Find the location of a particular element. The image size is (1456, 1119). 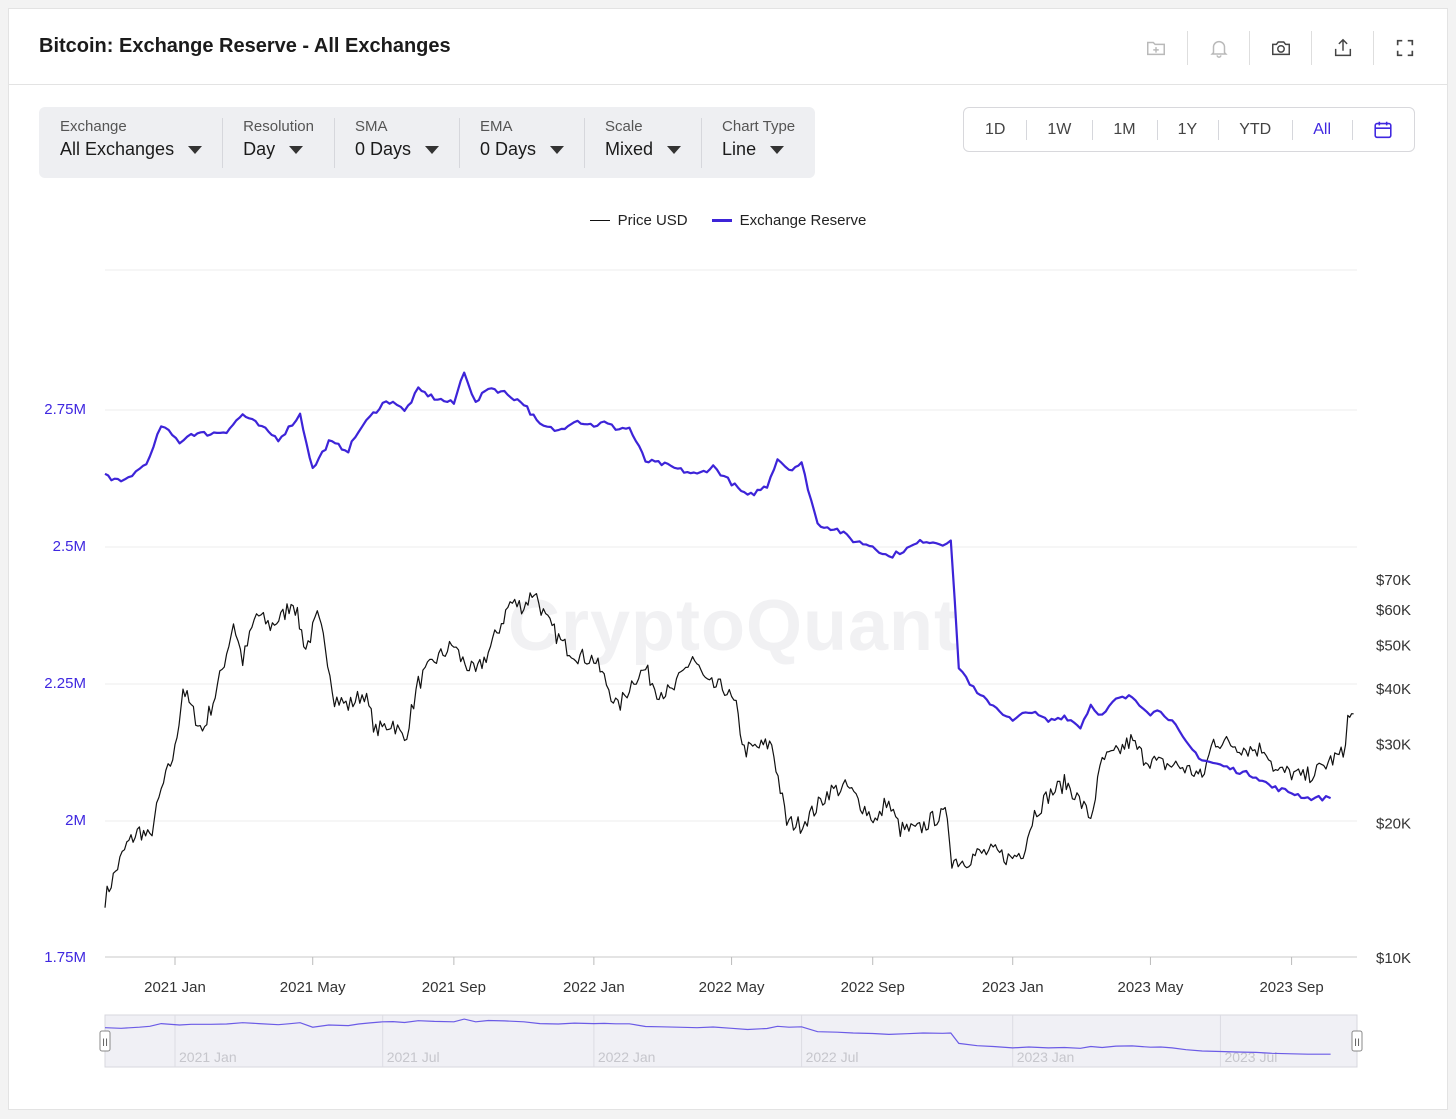

navigator-window is located at coordinates (731, 1041).